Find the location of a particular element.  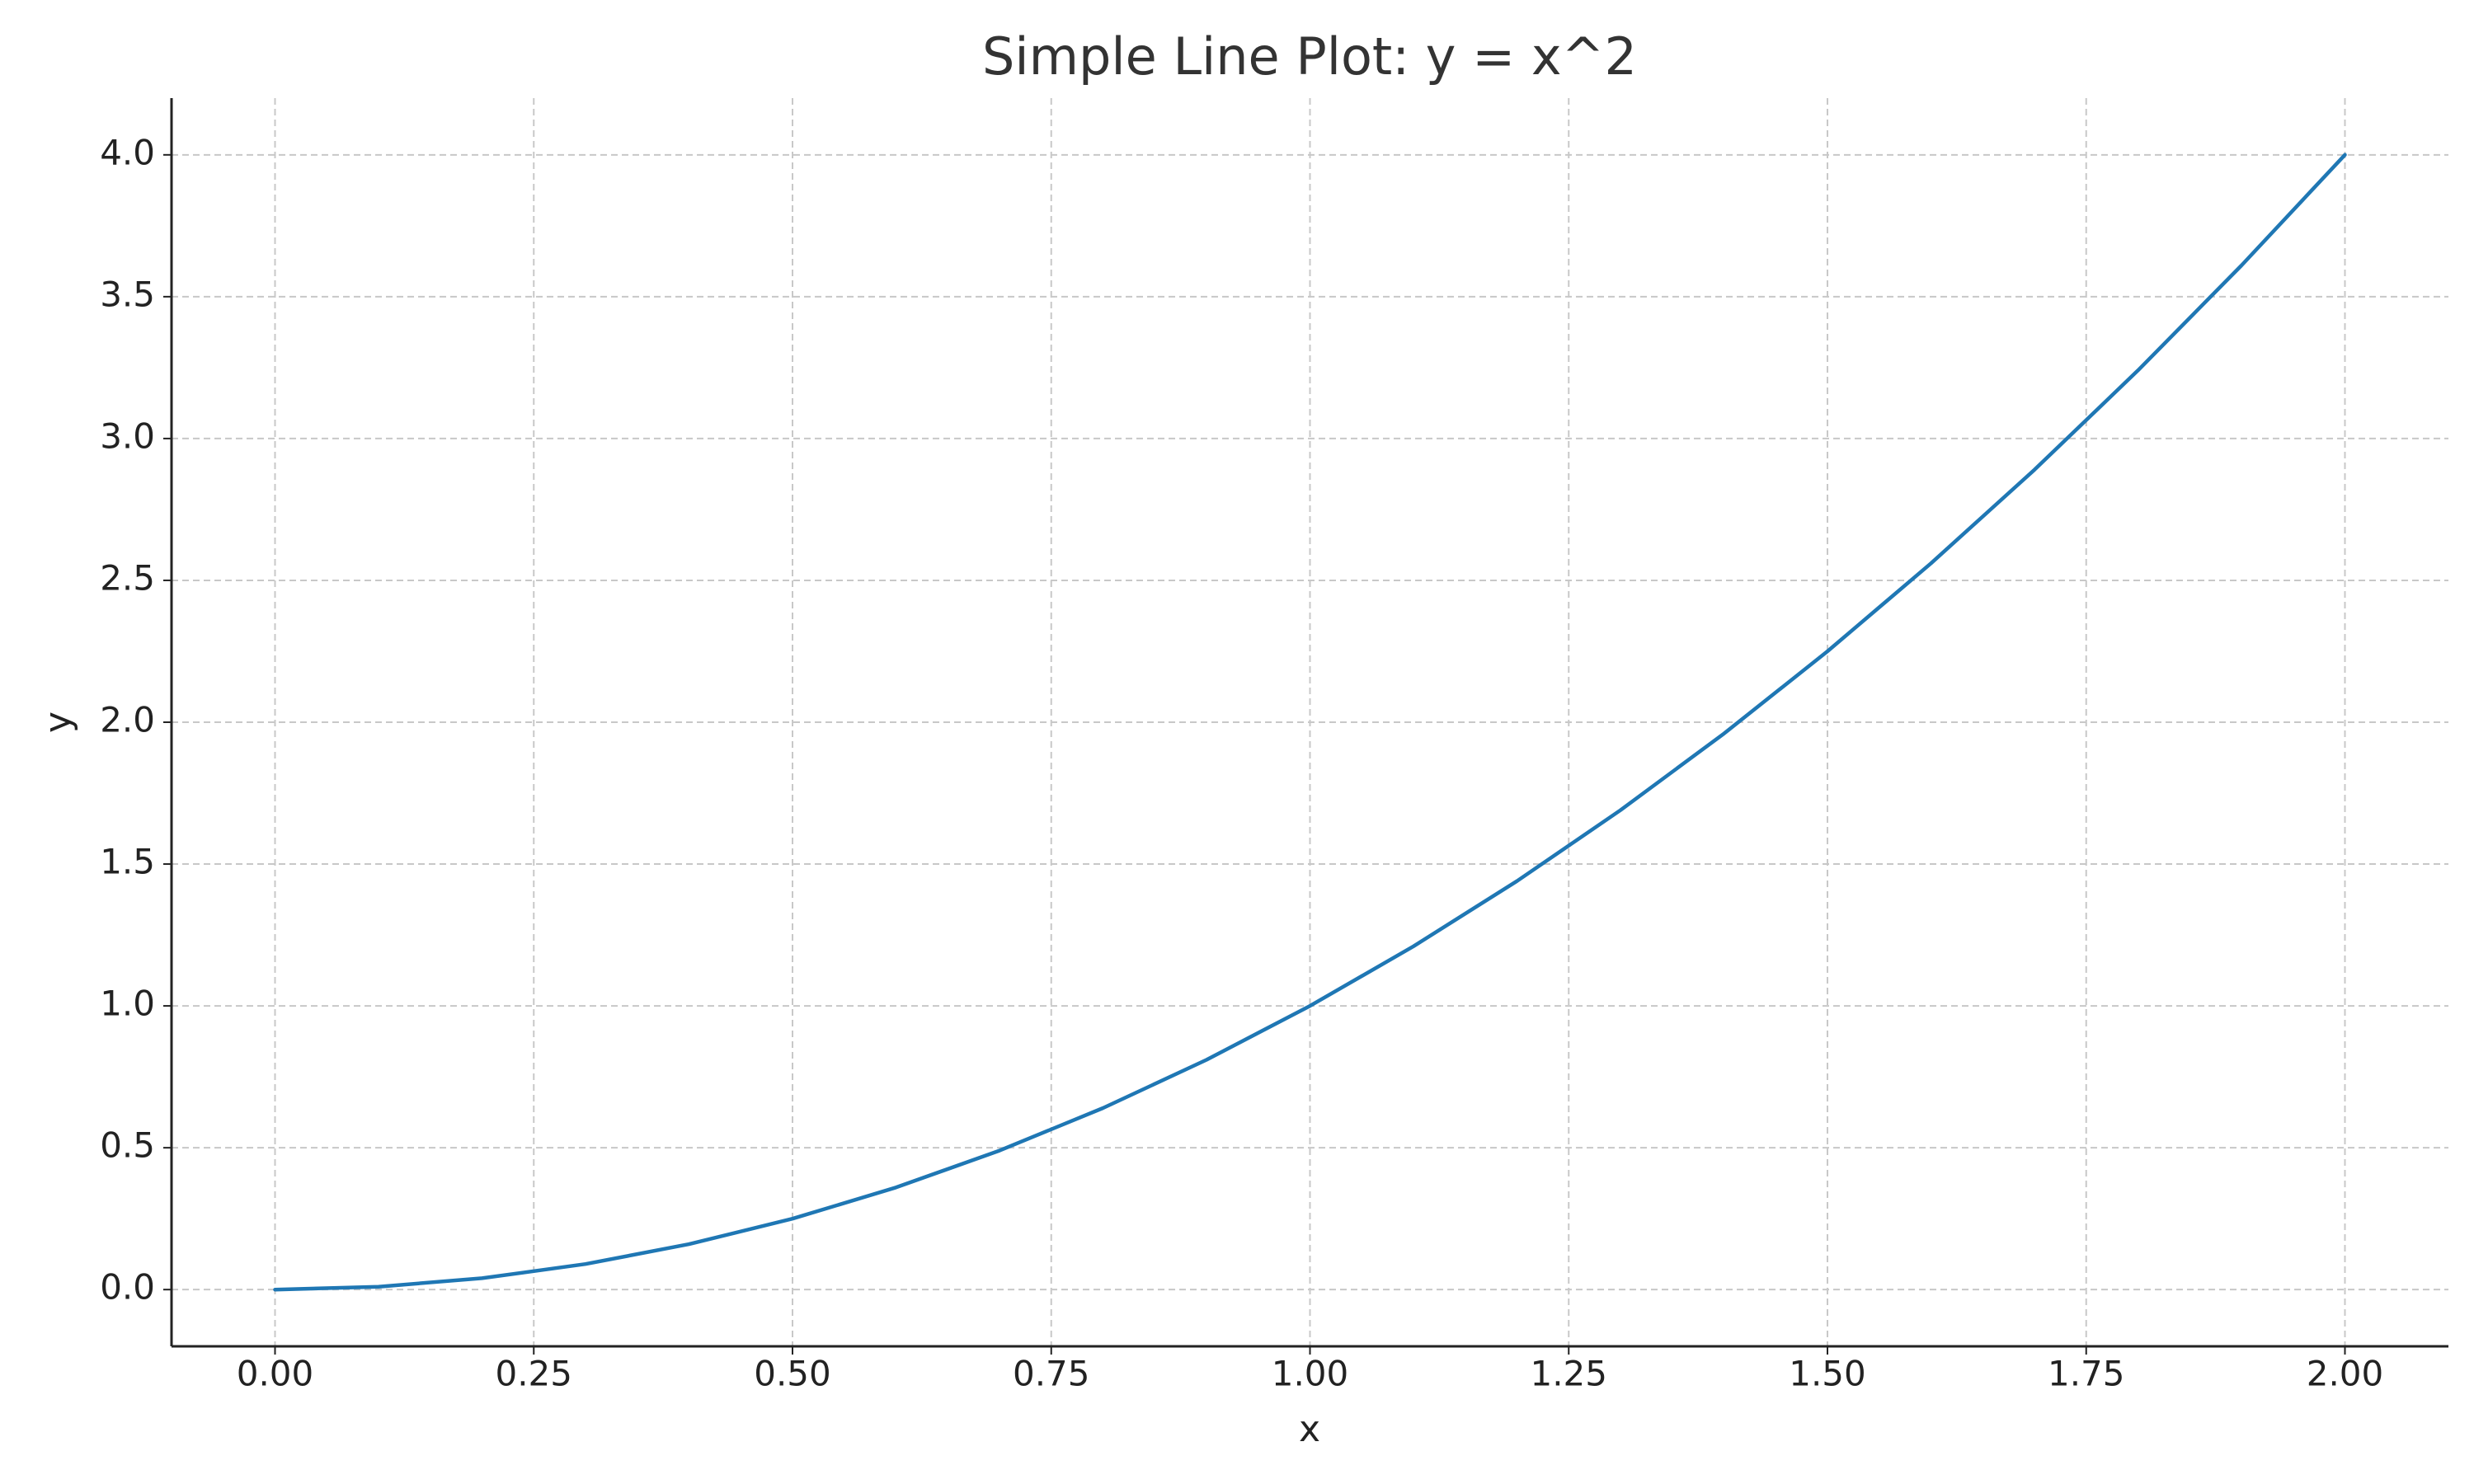

y-tick-label: 0.5 is located at coordinates (127, 1145).